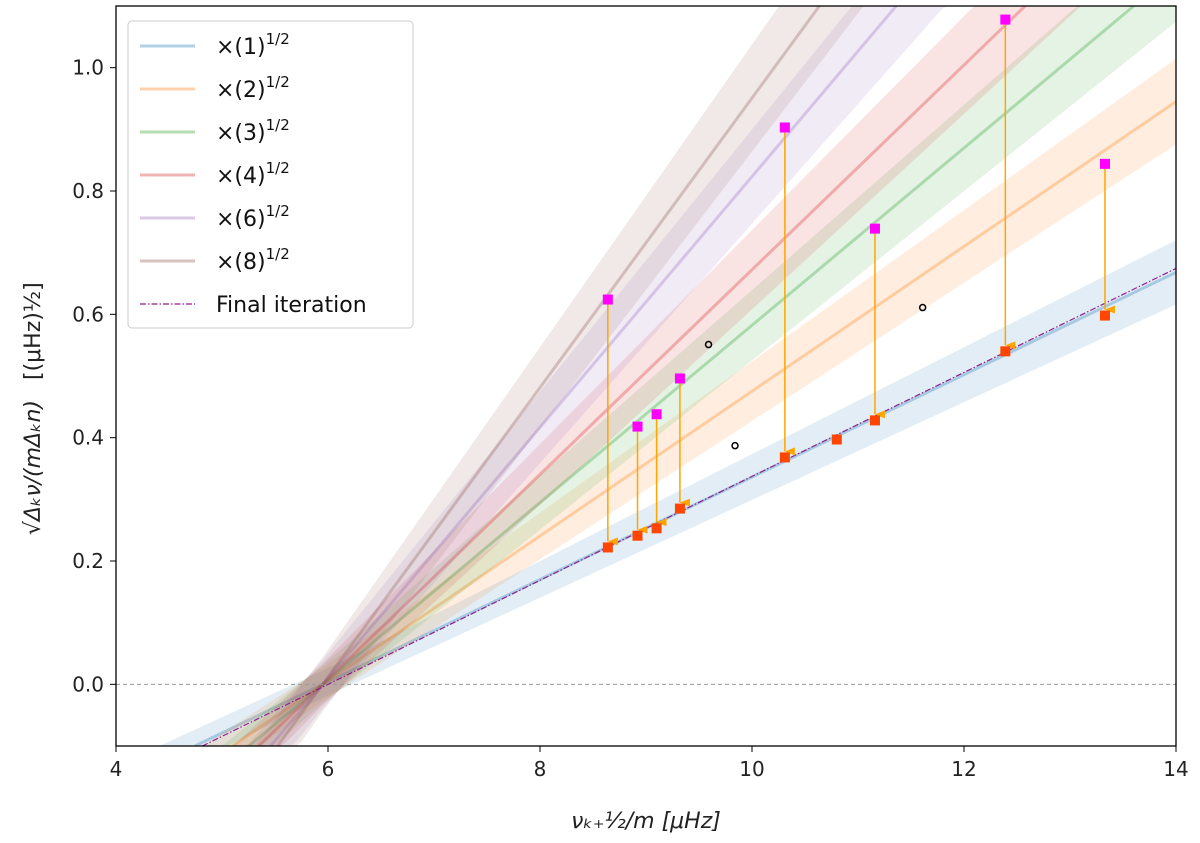  I want to click on legend-label-3: ×(3)1/2, so click(253, 131).